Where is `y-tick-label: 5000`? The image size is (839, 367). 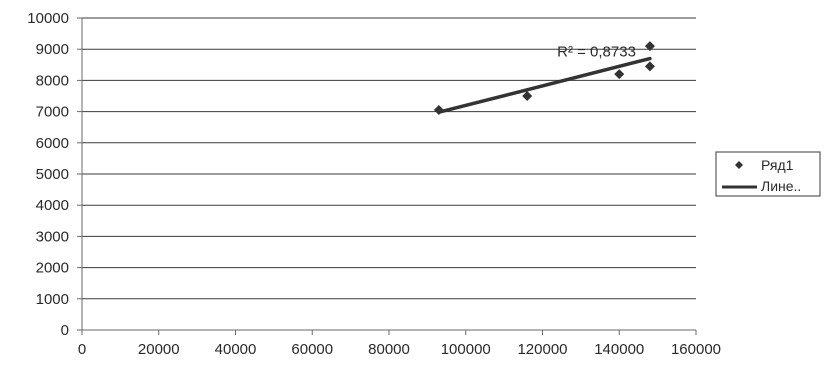 y-tick-label: 5000 is located at coordinates (52, 174).